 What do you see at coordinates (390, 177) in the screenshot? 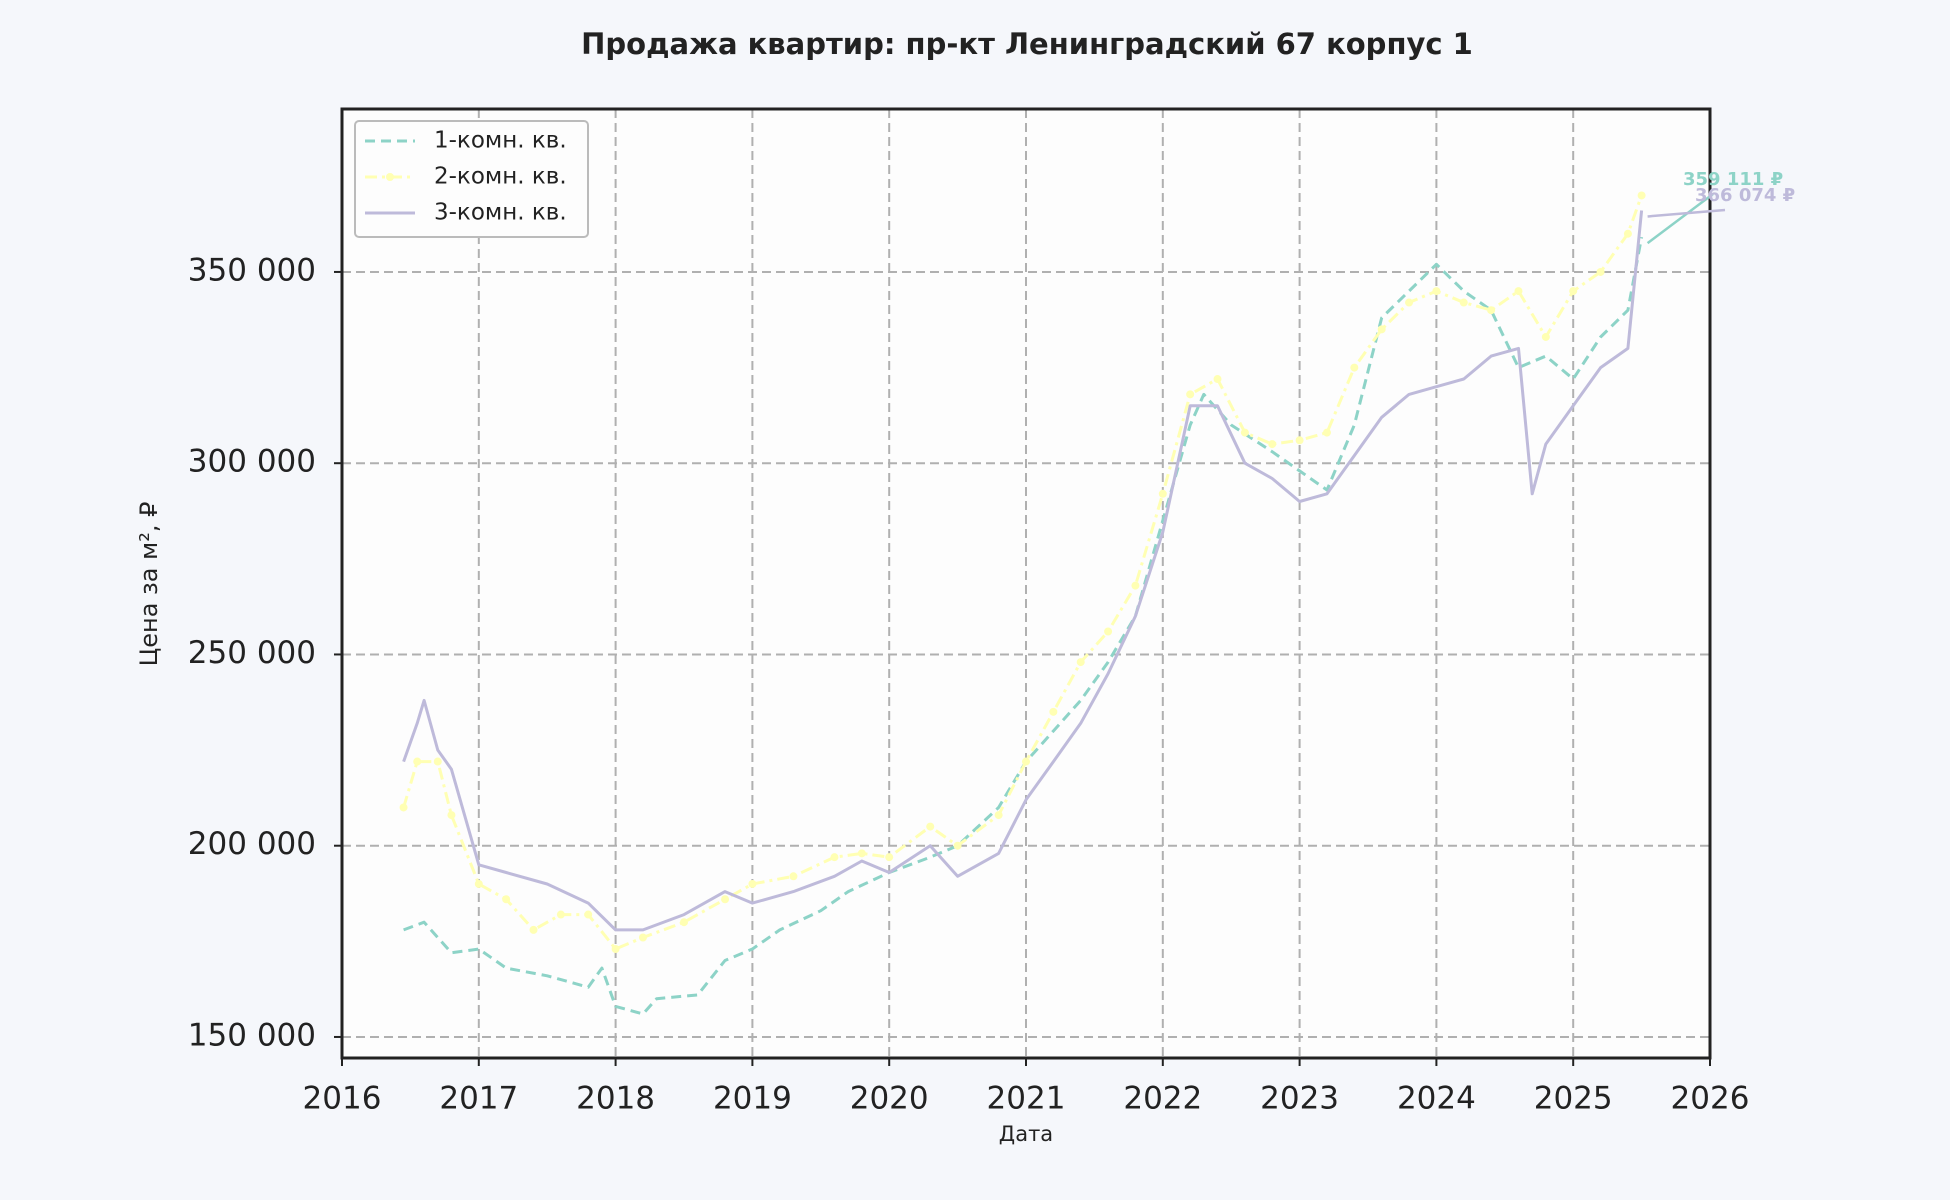
I see `legend-marker` at bounding box center [390, 177].